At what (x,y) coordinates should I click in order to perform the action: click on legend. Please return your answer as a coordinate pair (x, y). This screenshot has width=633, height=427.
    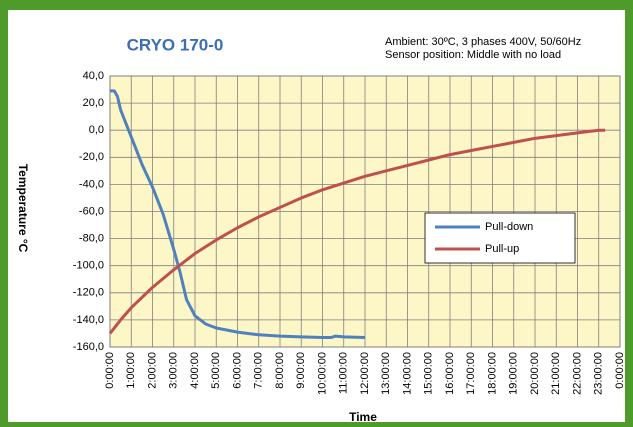
    Looking at the image, I should click on (500, 238).